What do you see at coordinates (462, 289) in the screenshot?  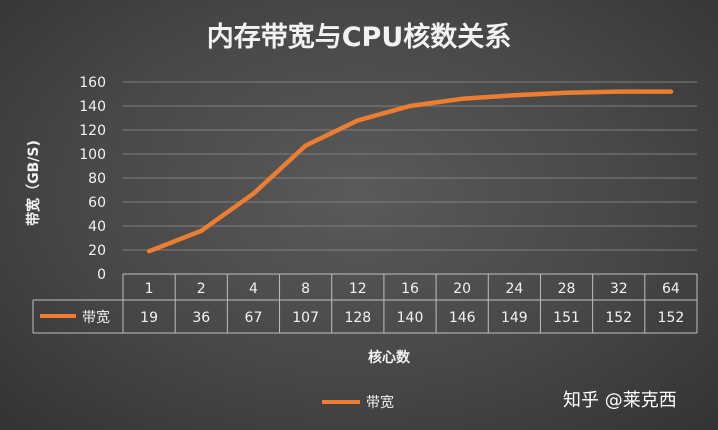 I see `x-category-label: 20` at bounding box center [462, 289].